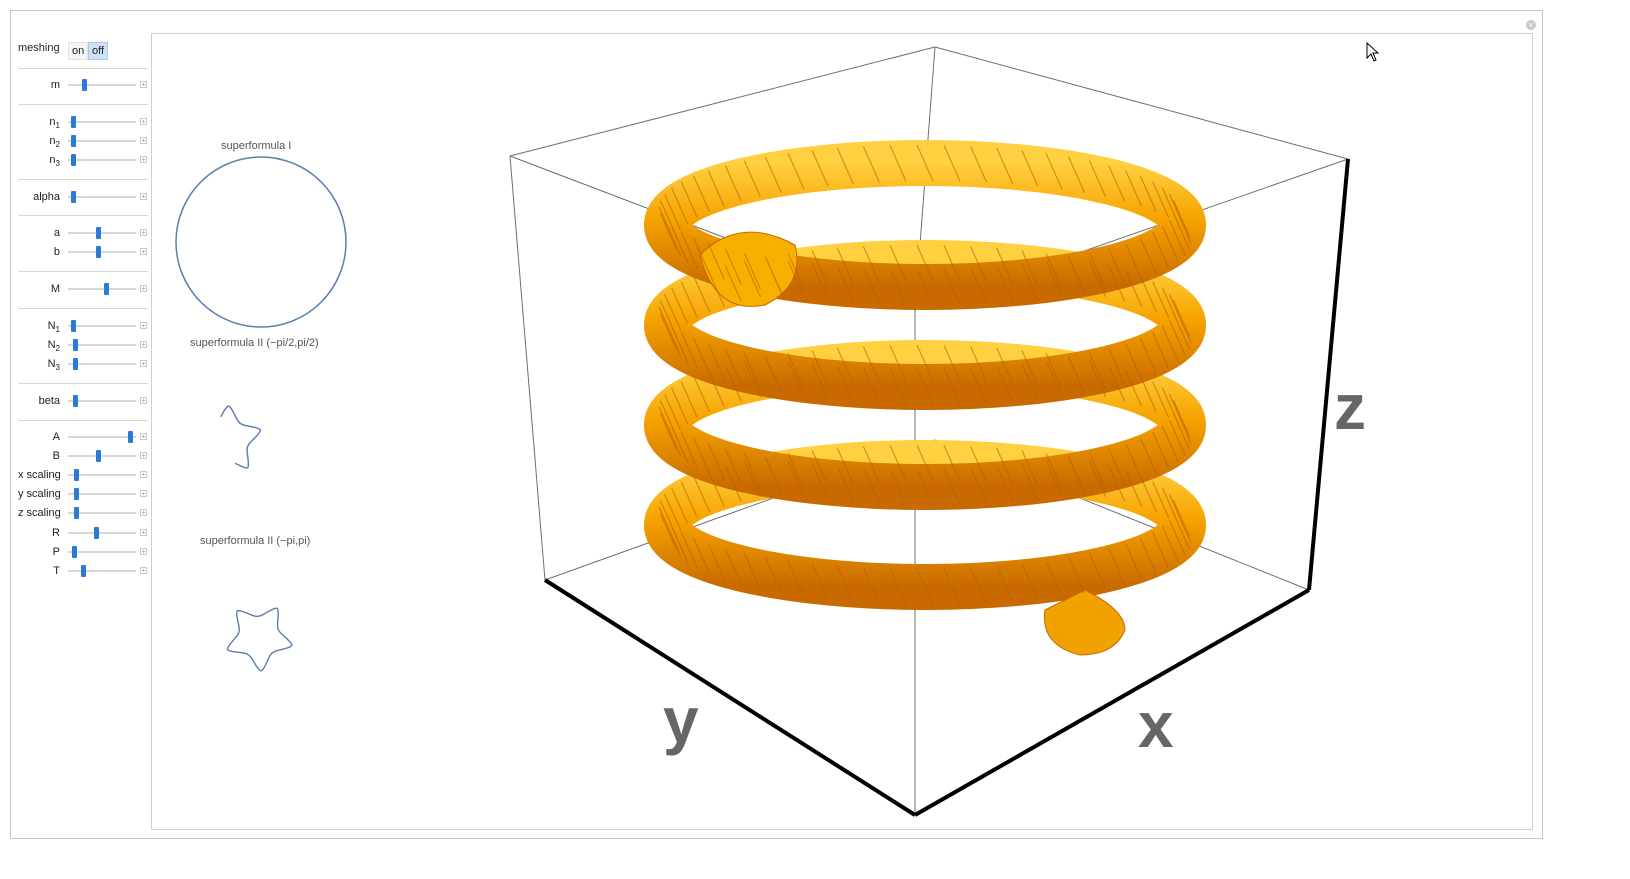  I want to click on meshing-off-button: off, so click(98, 51).